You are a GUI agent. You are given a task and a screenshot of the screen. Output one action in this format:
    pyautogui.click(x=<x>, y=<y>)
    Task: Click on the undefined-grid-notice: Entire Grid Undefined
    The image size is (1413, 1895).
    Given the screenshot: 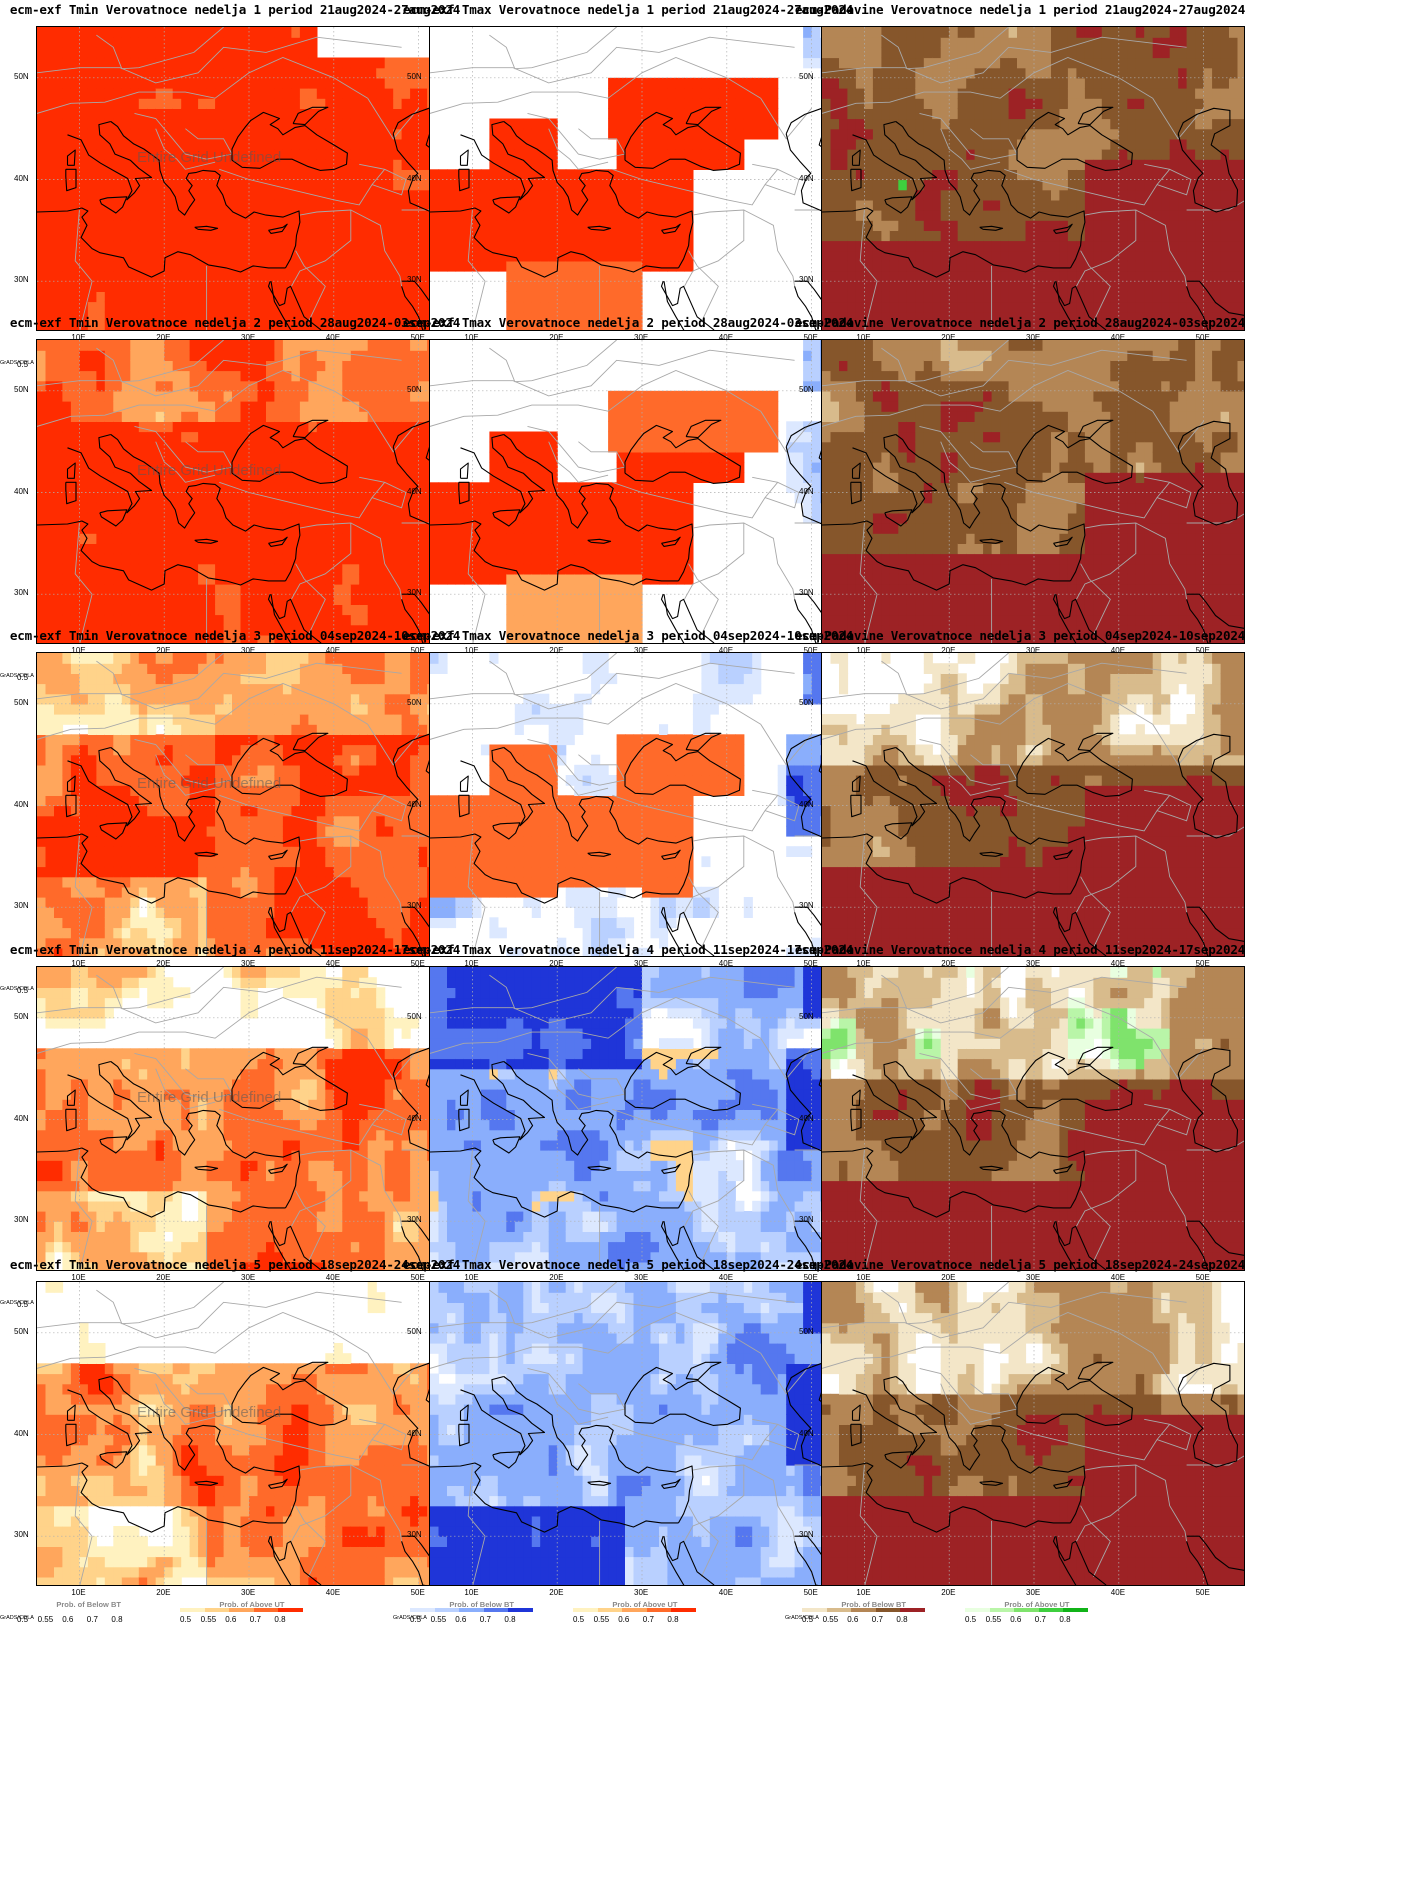 What is the action you would take?
    pyautogui.click(x=209, y=157)
    